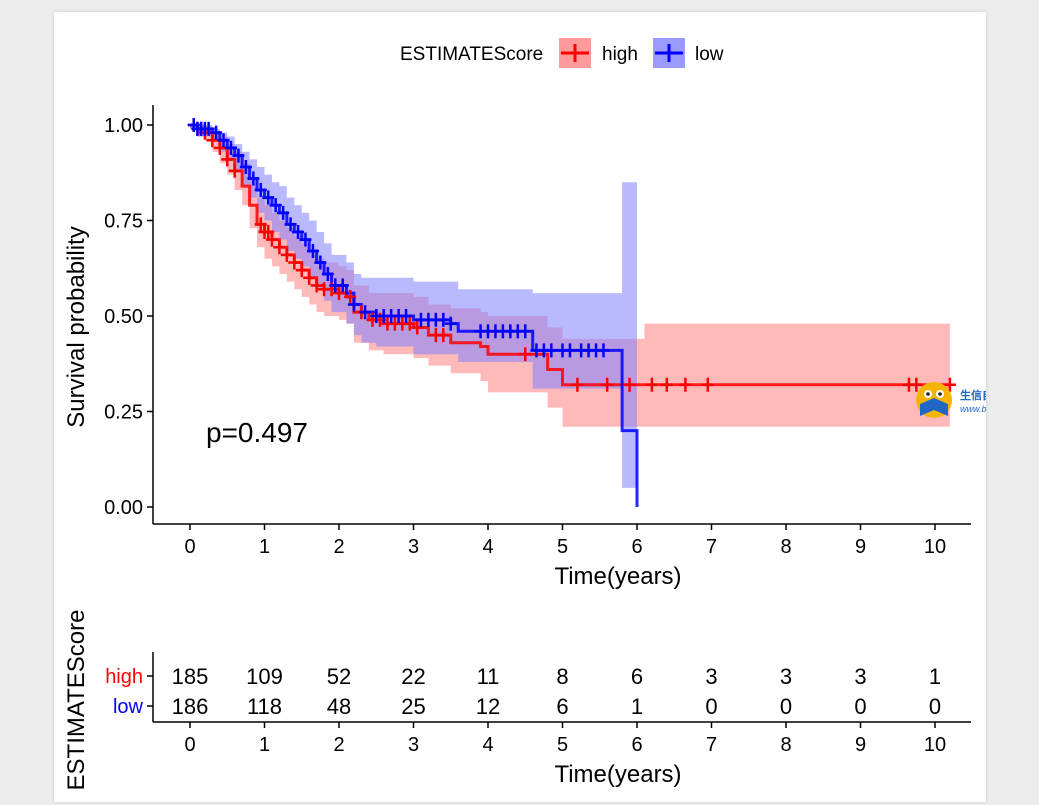 Image resolution: width=1039 pixels, height=805 pixels. Describe the element at coordinates (935, 547) in the screenshot. I see `x-tick-label: 10` at that location.